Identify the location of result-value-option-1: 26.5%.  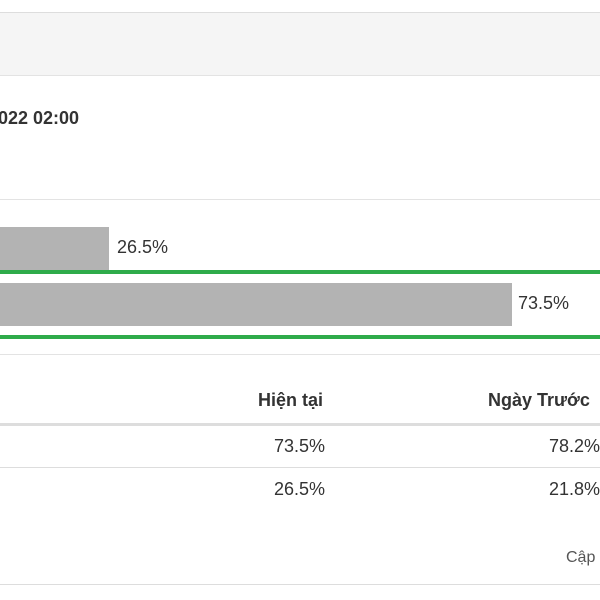
(143, 247).